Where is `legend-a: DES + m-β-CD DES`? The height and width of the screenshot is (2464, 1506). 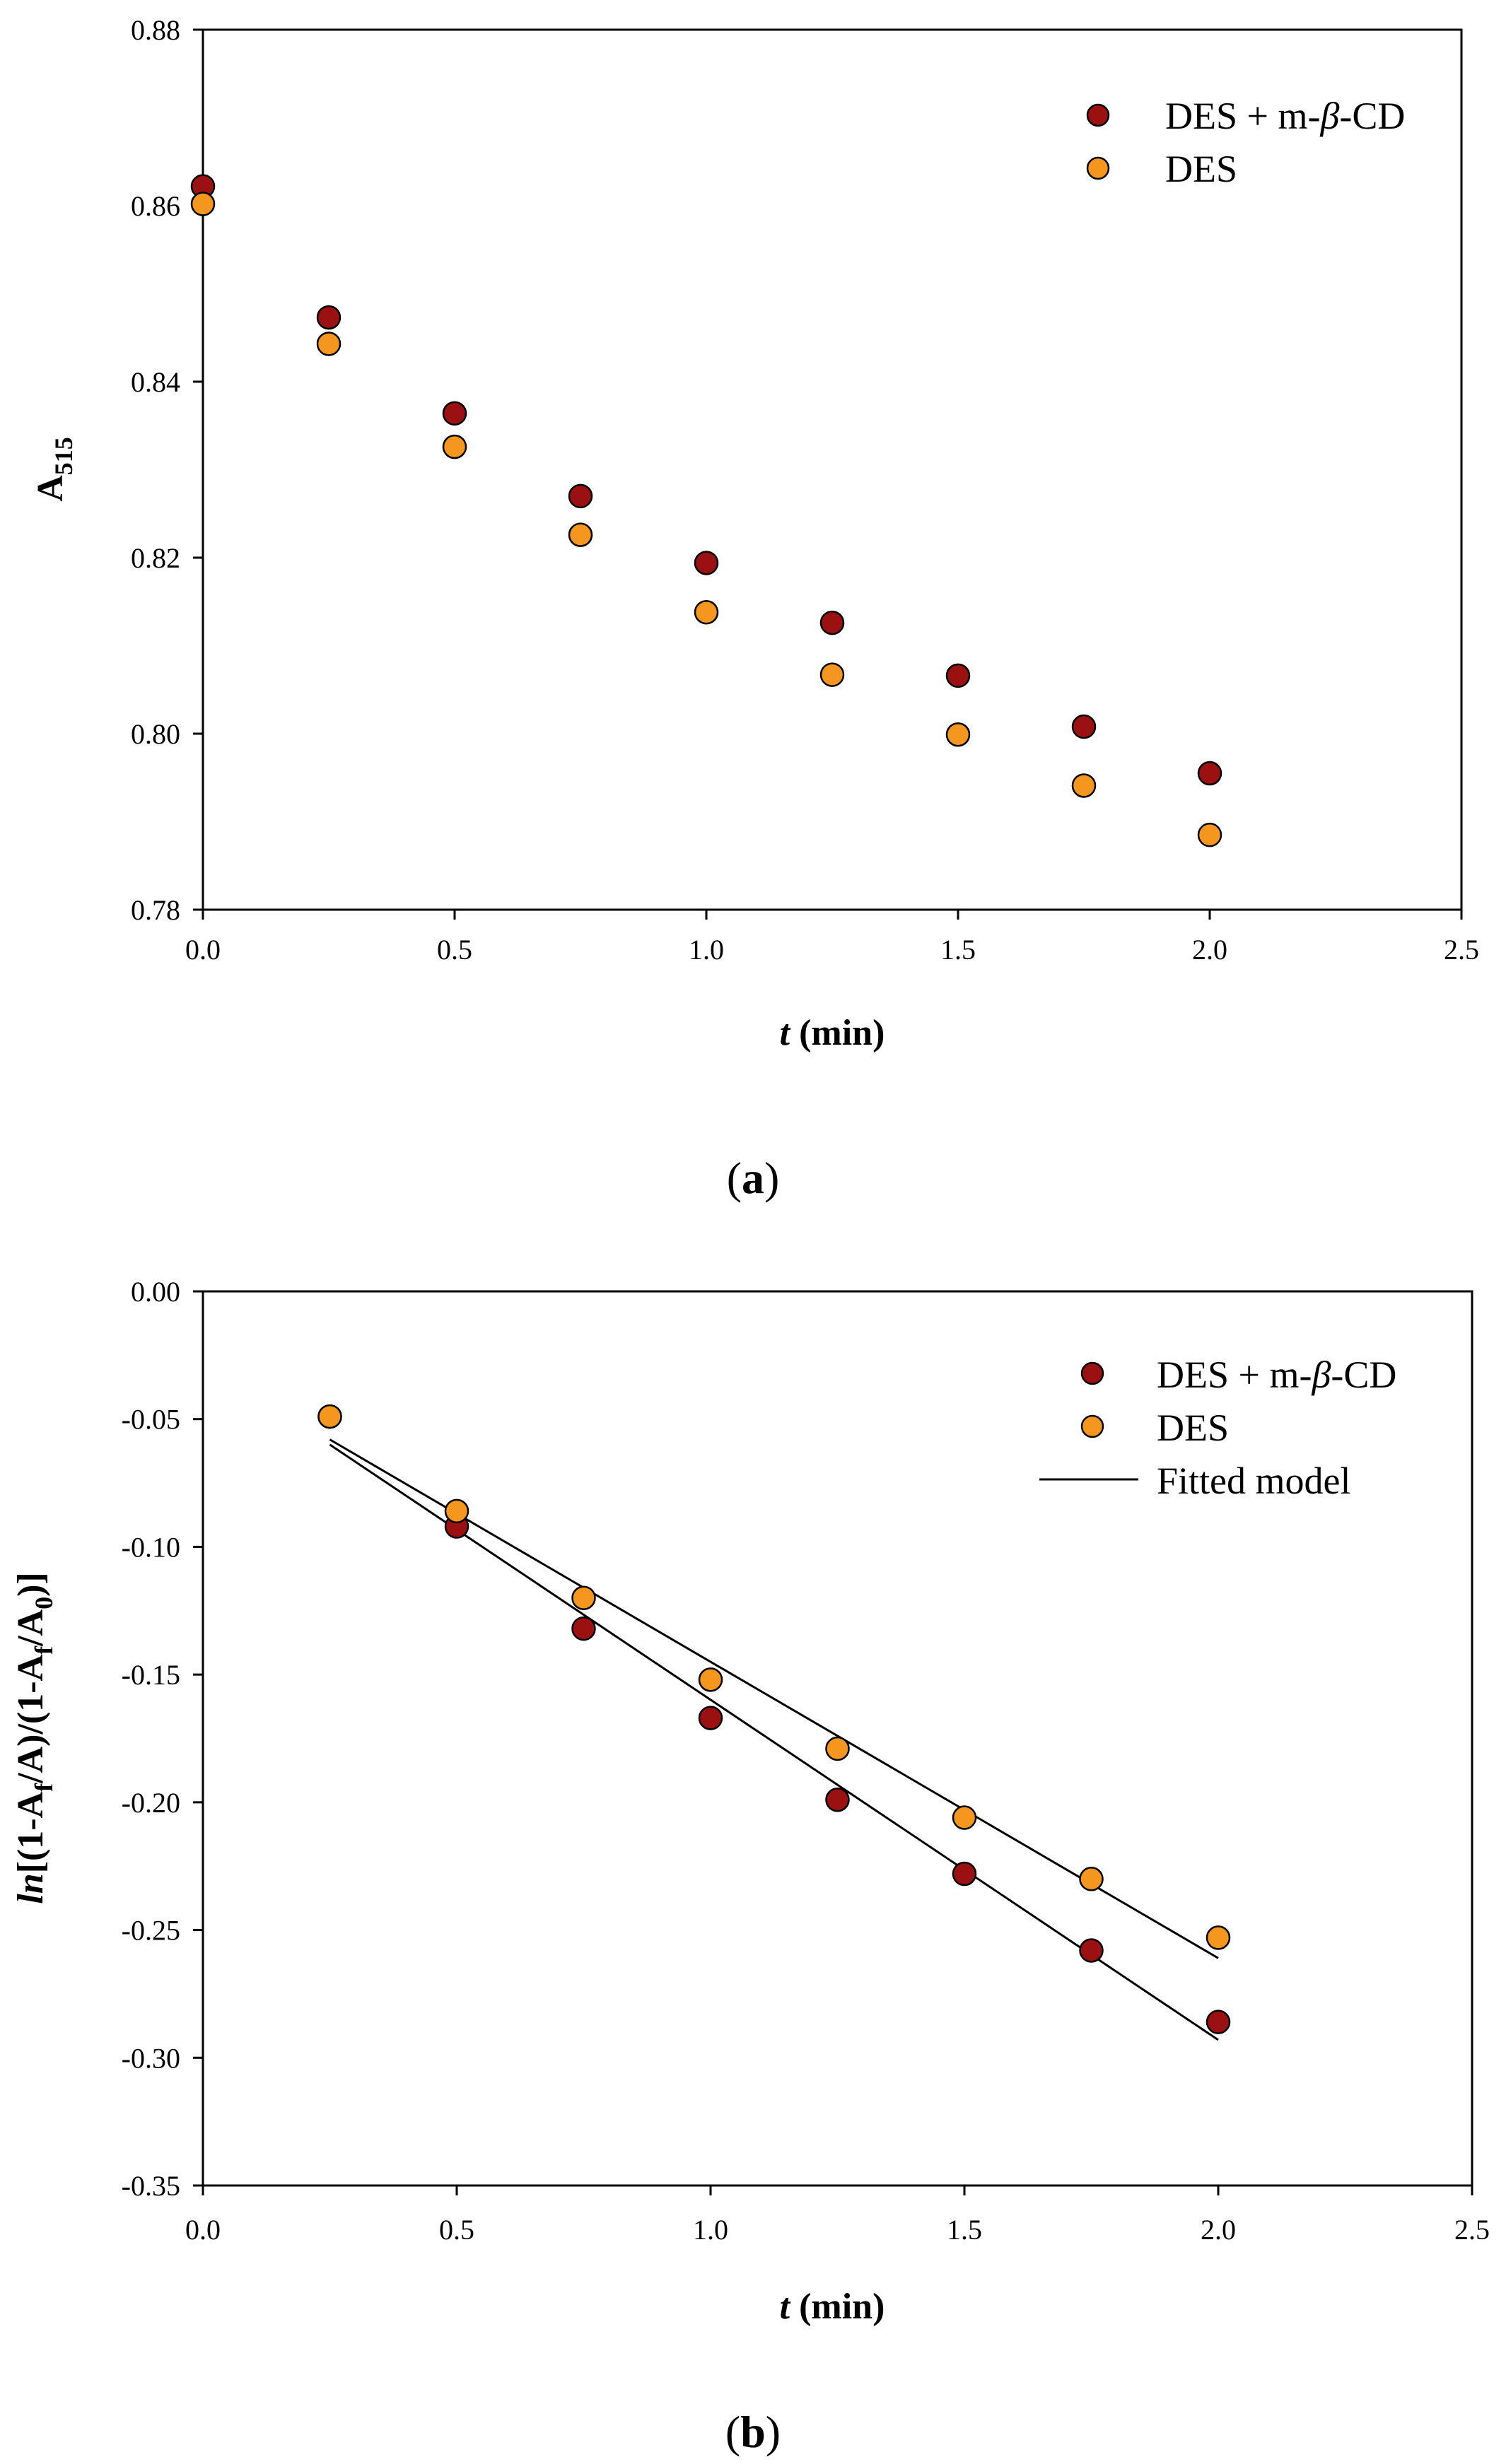
legend-a: DES + m-β-CD DES is located at coordinates (1245, 142).